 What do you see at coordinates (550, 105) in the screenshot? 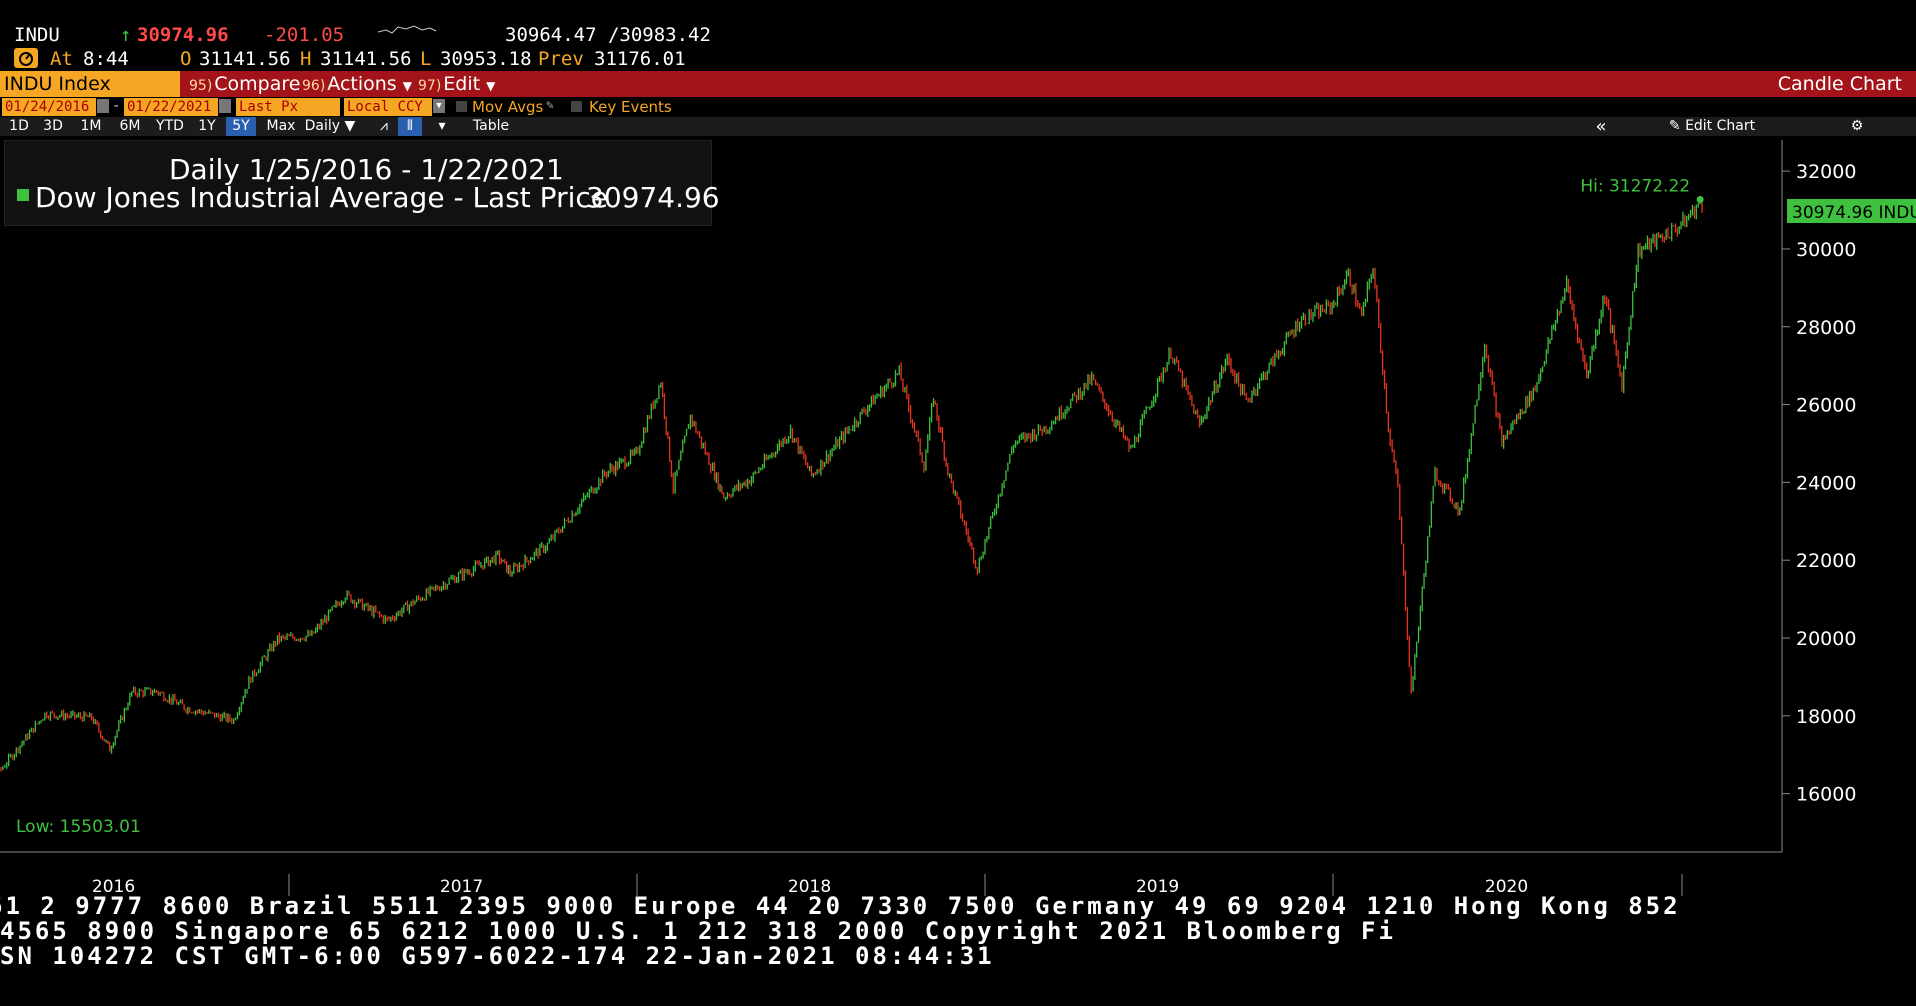
I see `pencil-icon: ✎` at bounding box center [550, 105].